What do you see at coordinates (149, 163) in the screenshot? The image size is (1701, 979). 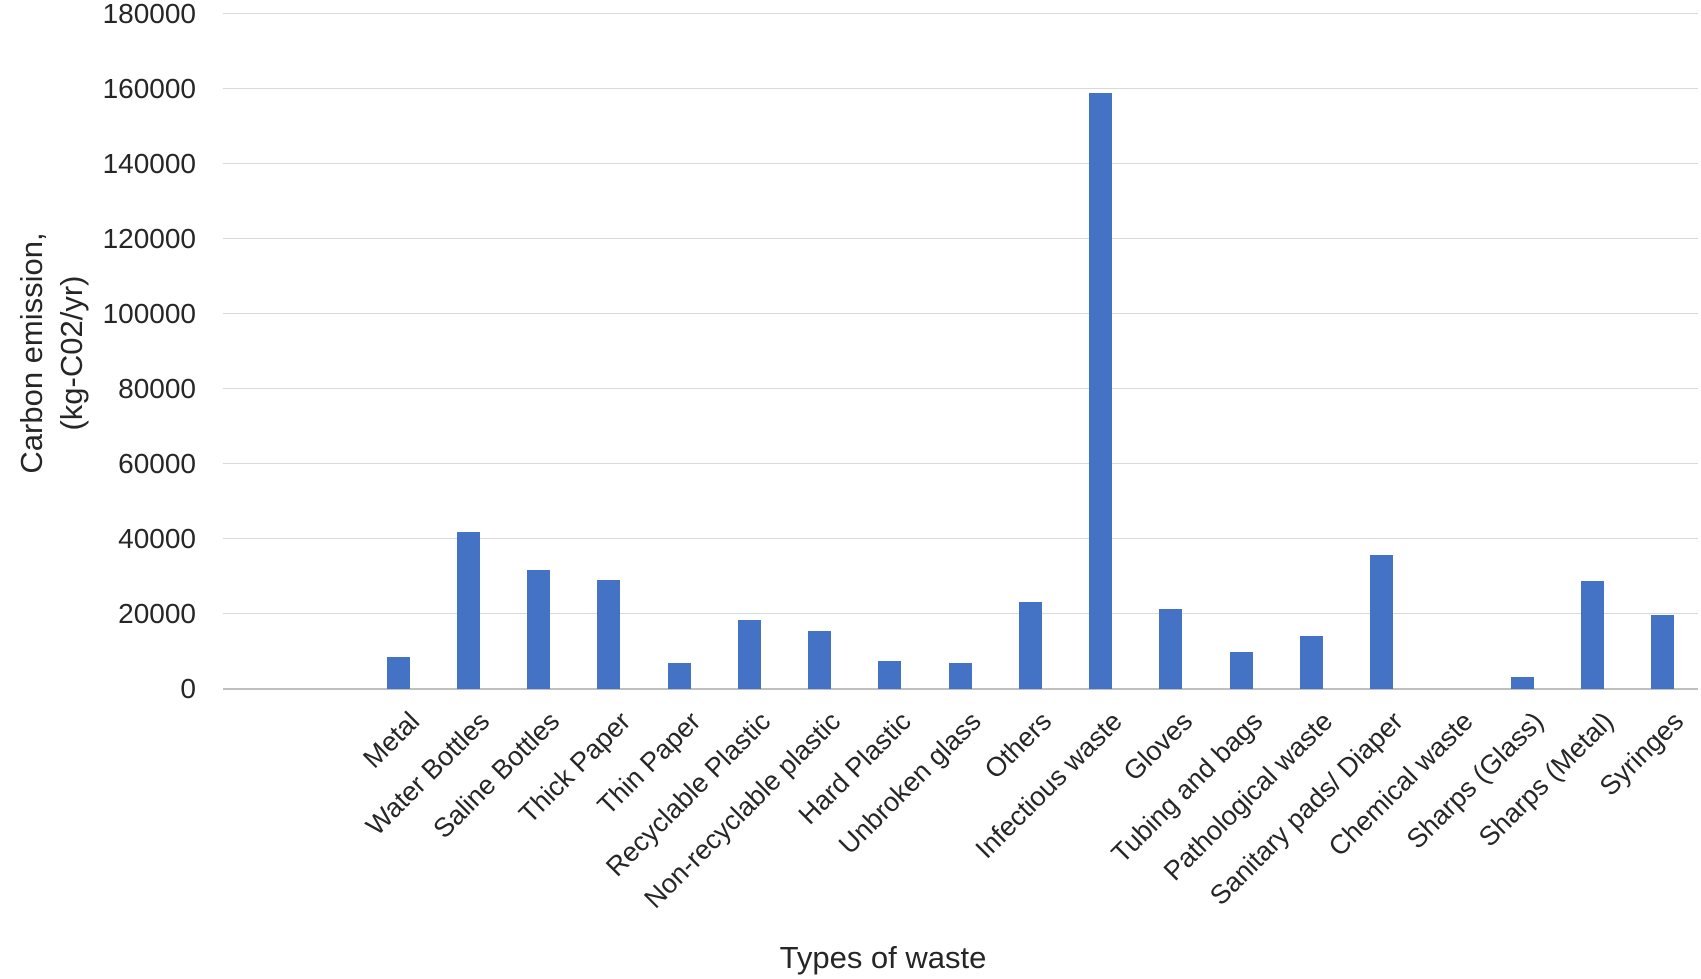 I see `y-tick-label-140000: 140000` at bounding box center [149, 163].